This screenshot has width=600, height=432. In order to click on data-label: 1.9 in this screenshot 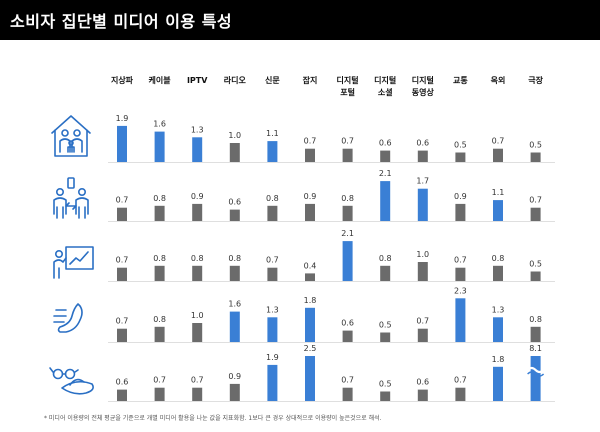, I will do `click(122, 118)`.